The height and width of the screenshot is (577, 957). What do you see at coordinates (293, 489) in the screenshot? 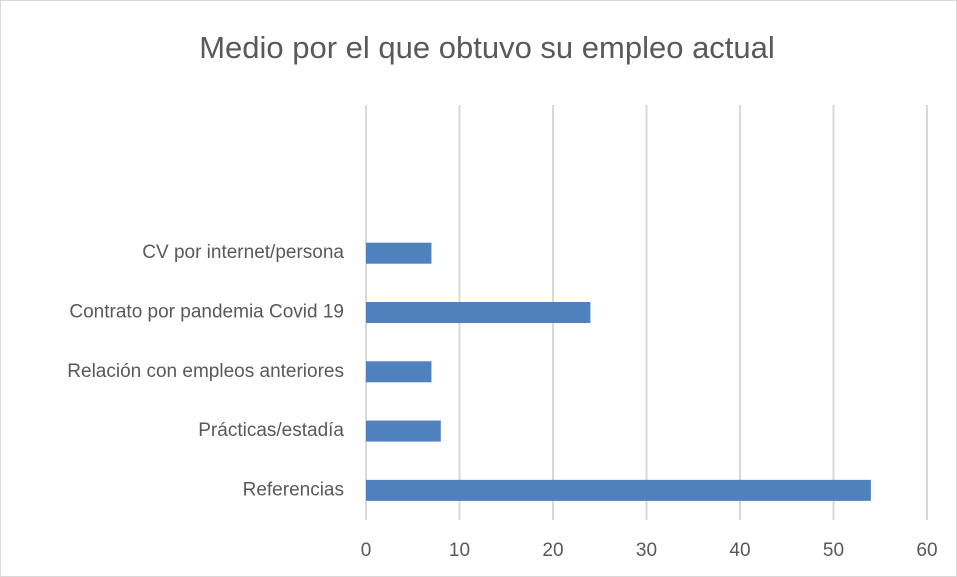
I see `y-tick-label: Referencias` at bounding box center [293, 489].